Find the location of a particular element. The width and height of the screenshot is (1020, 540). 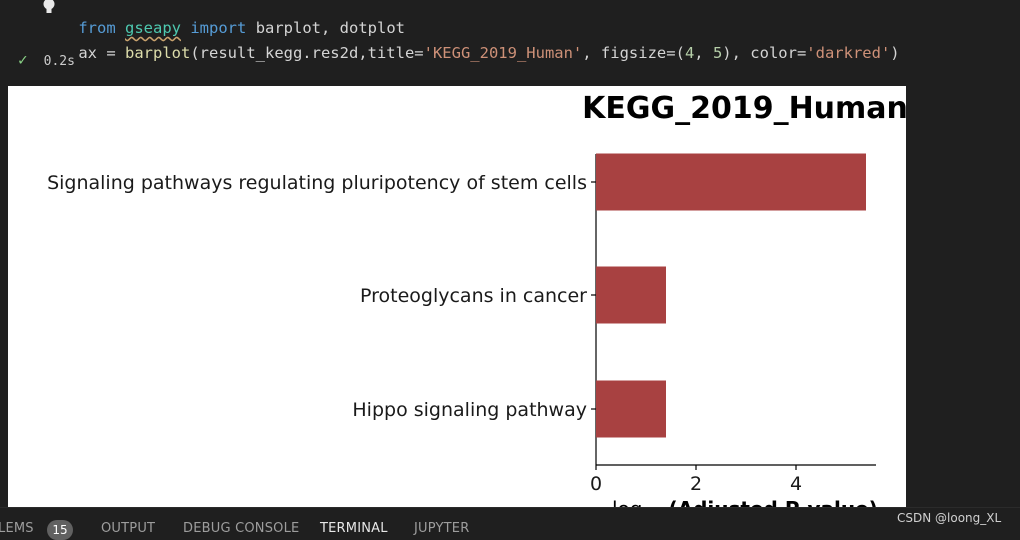

x-axis-label-prefix: log is located at coordinates (627, 502).